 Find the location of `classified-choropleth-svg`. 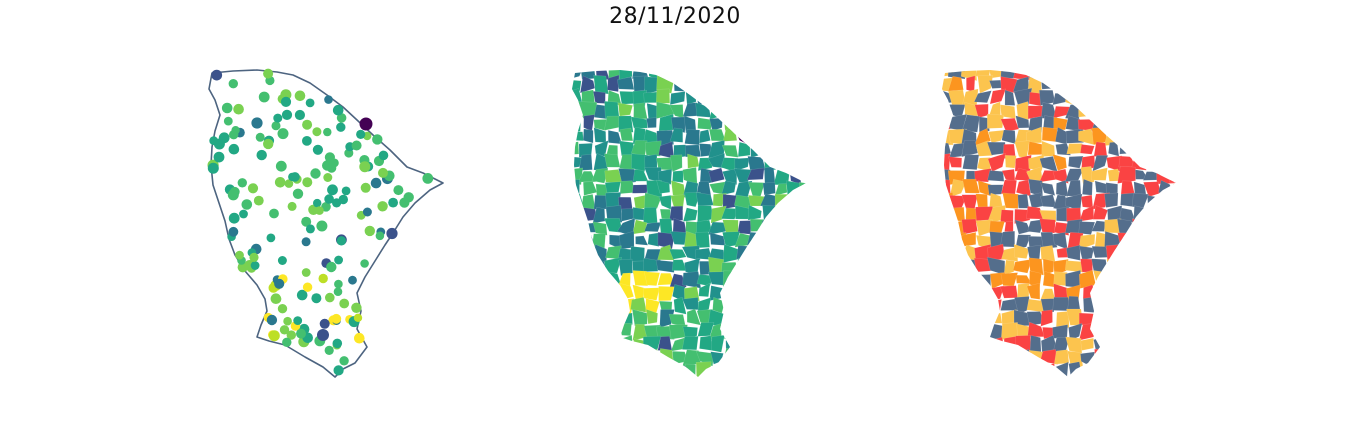

classified-choropleth-svg is located at coordinates (1059, 223).